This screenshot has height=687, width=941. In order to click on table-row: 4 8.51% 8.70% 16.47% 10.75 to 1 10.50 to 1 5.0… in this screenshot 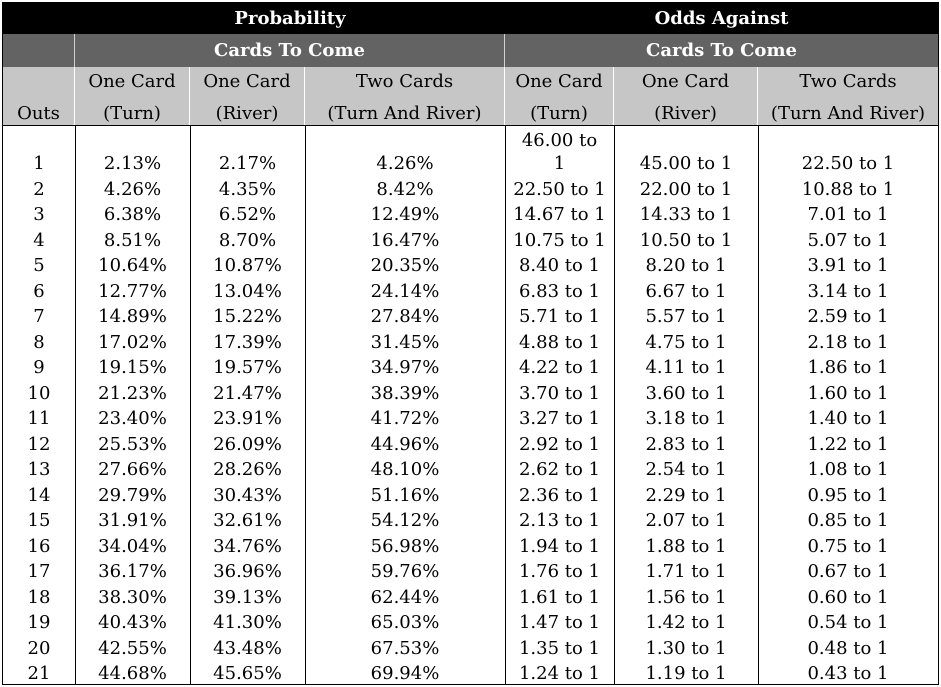, I will do `click(470, 241)`.